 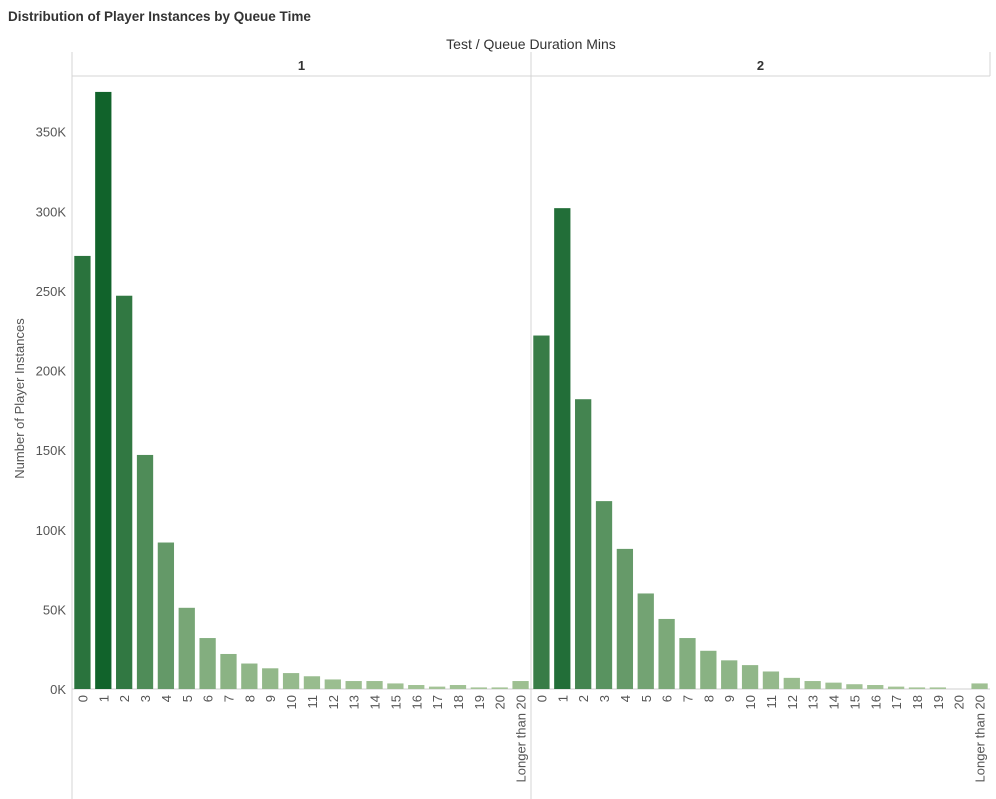 I want to click on column-header: Test / Queue Duration Mins, so click(x=531, y=44).